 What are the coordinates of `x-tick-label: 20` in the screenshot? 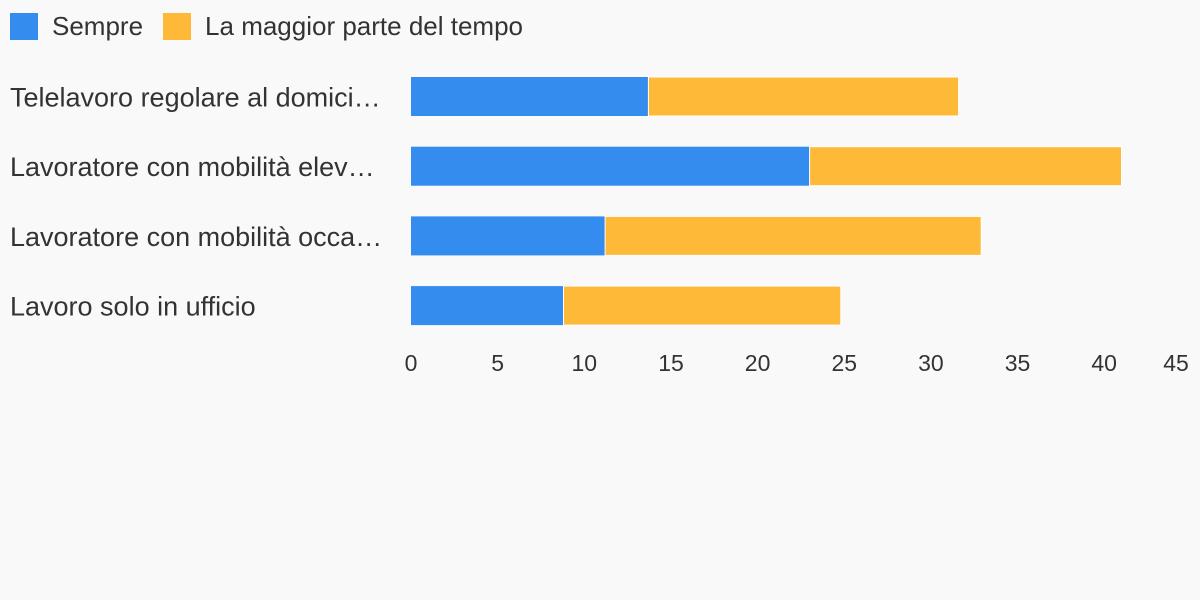 It's located at (758, 363).